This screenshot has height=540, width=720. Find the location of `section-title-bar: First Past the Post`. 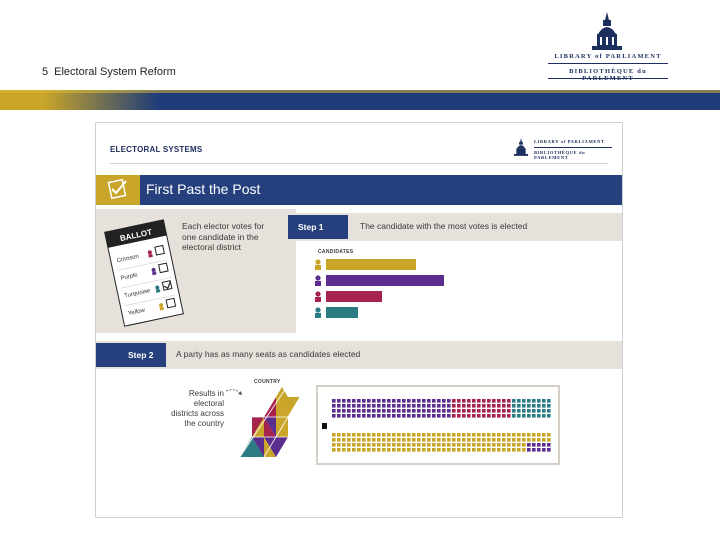

section-title-bar: First Past the Post is located at coordinates (359, 190).